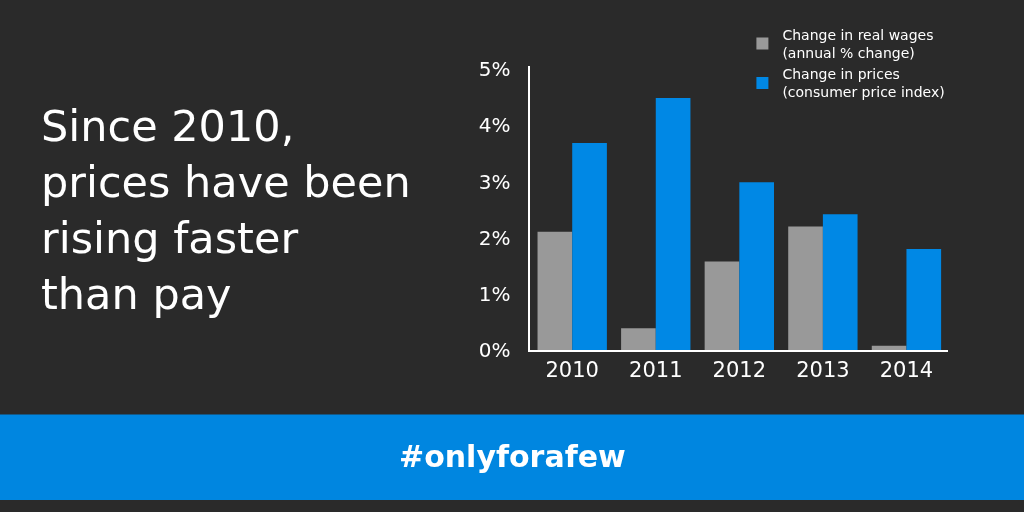 This screenshot has width=1024, height=512. What do you see at coordinates (494, 350) in the screenshot?
I see `y-tick-label: 0%` at bounding box center [494, 350].